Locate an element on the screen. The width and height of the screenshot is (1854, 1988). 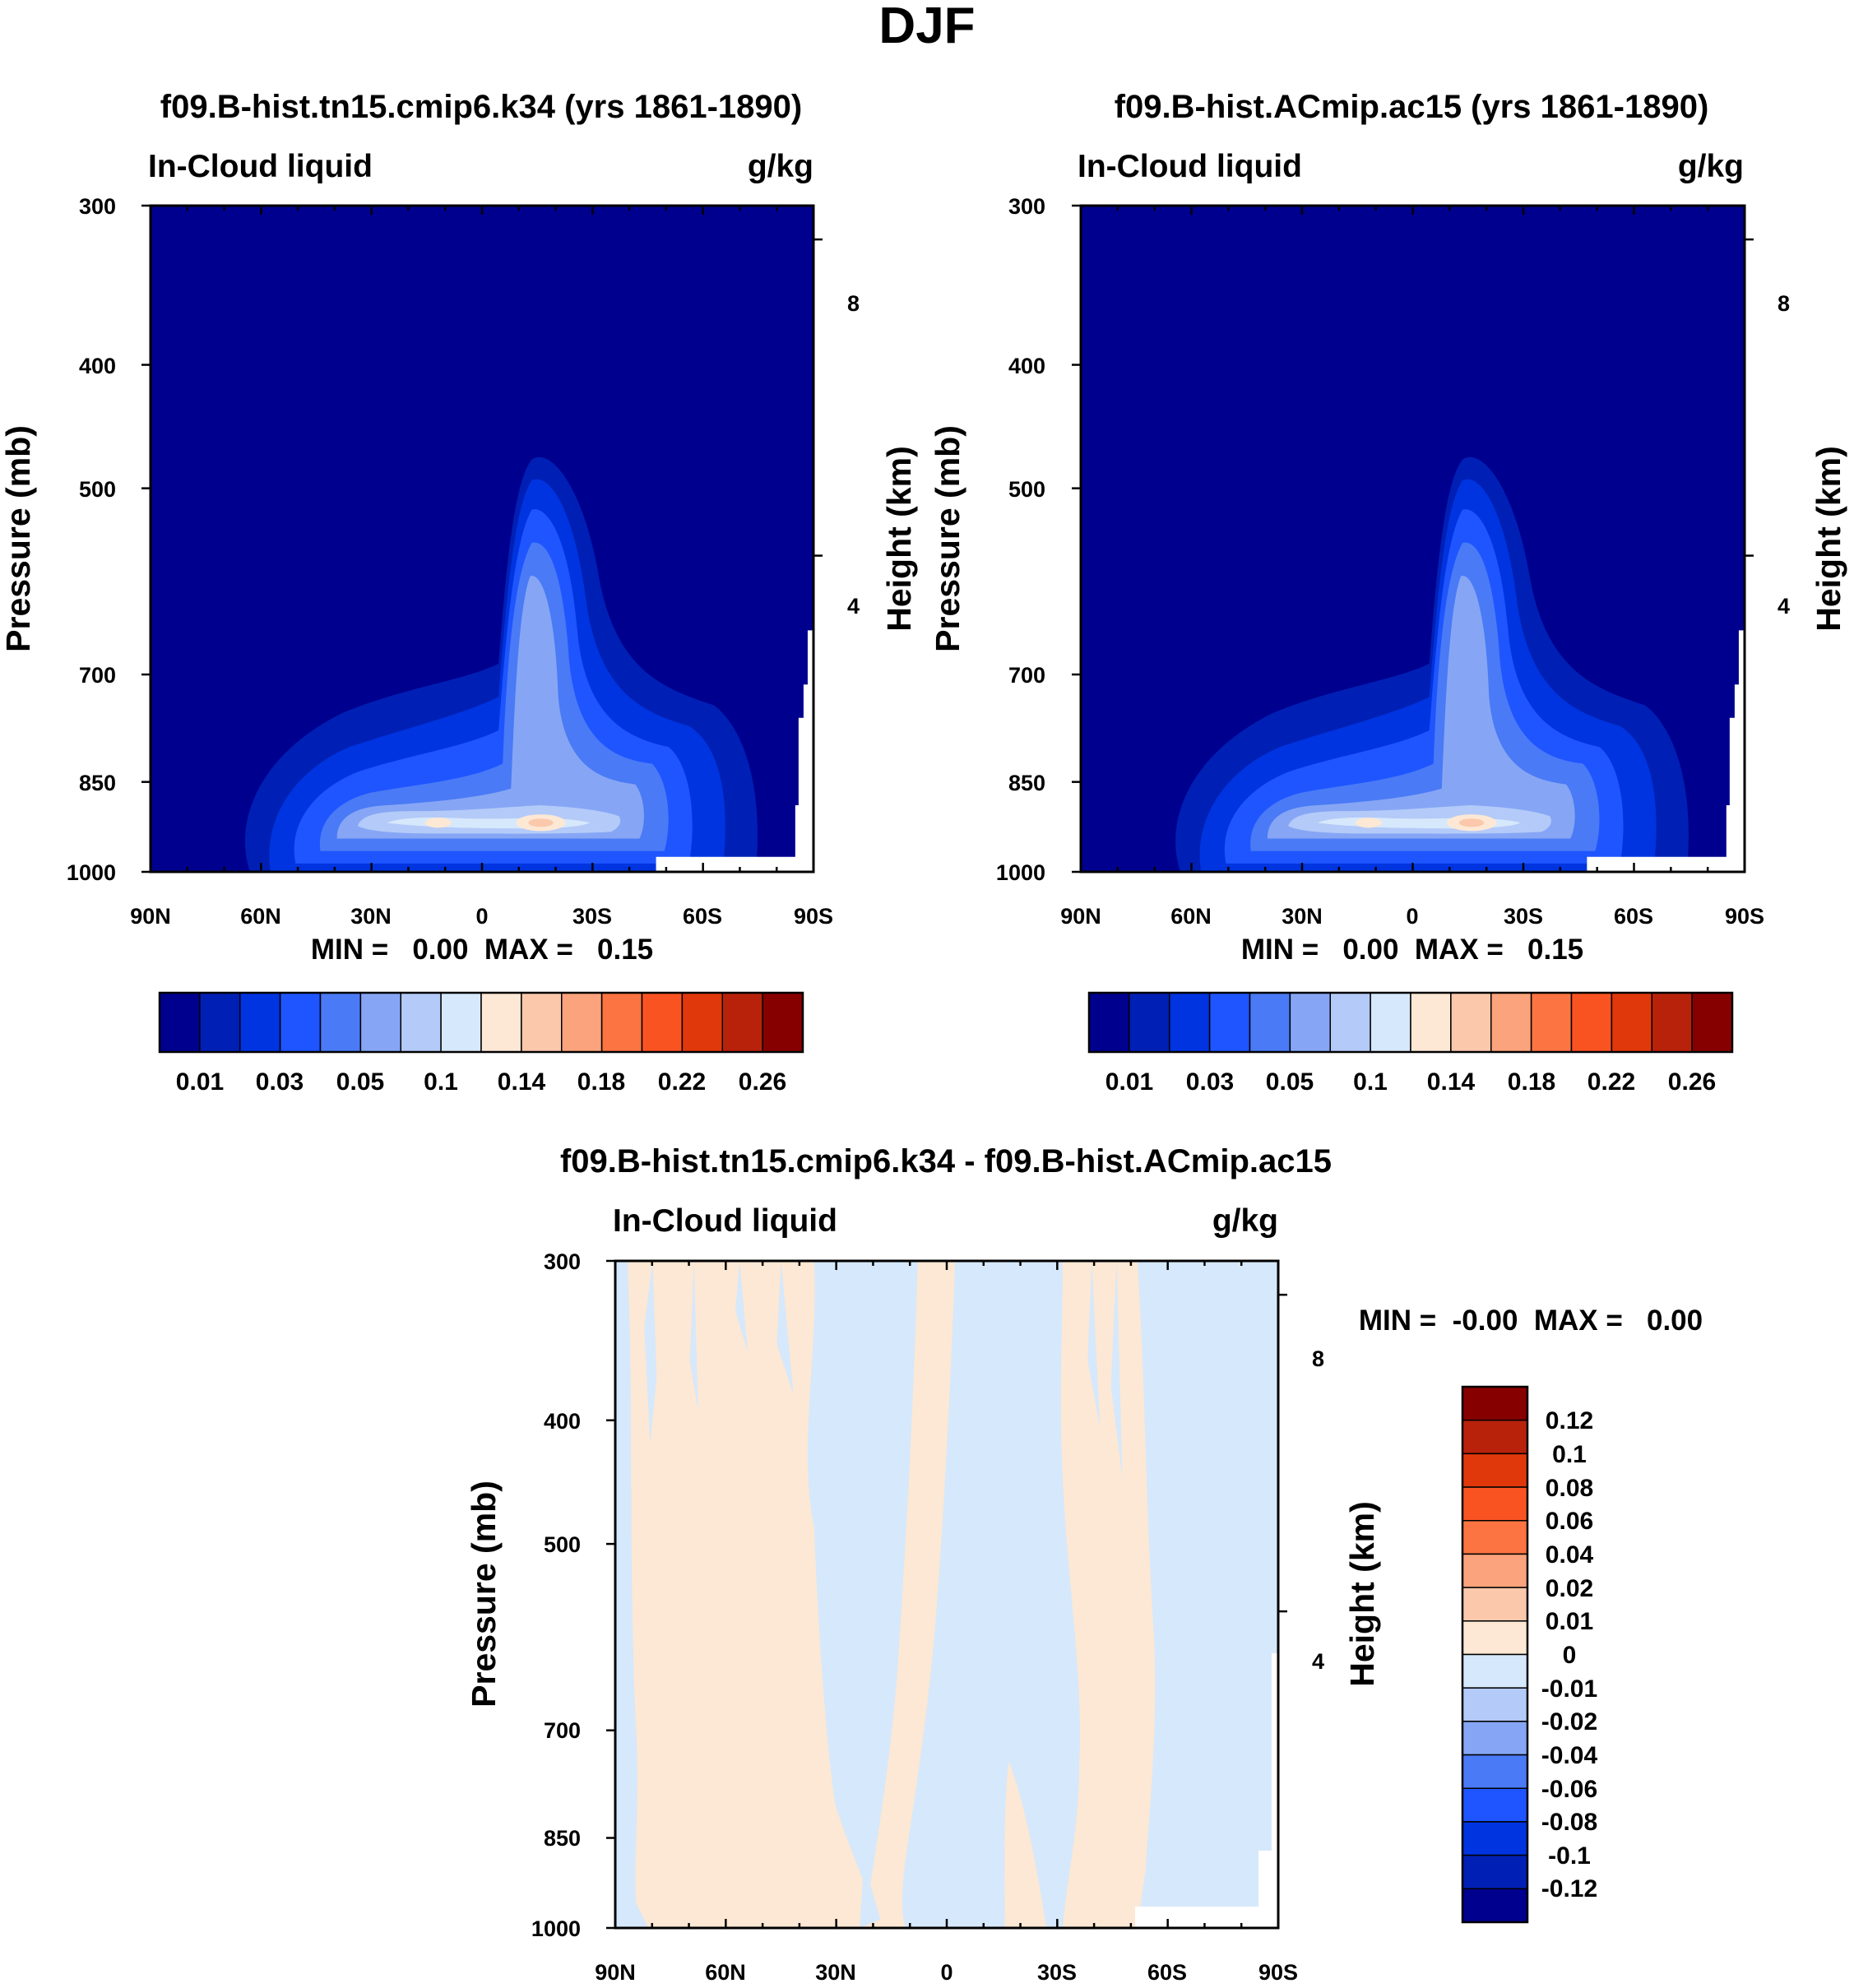
positive-region-south is located at coordinates (1108, 1594).